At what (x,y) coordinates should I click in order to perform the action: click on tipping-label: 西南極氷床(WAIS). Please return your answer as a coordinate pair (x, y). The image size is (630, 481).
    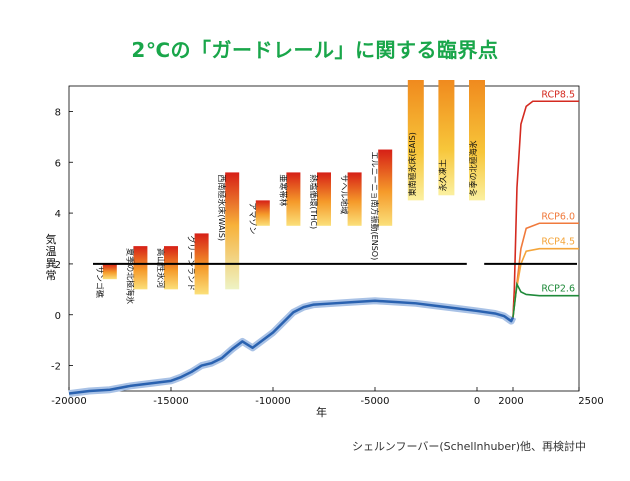
    Looking at the image, I should click on (222, 207).